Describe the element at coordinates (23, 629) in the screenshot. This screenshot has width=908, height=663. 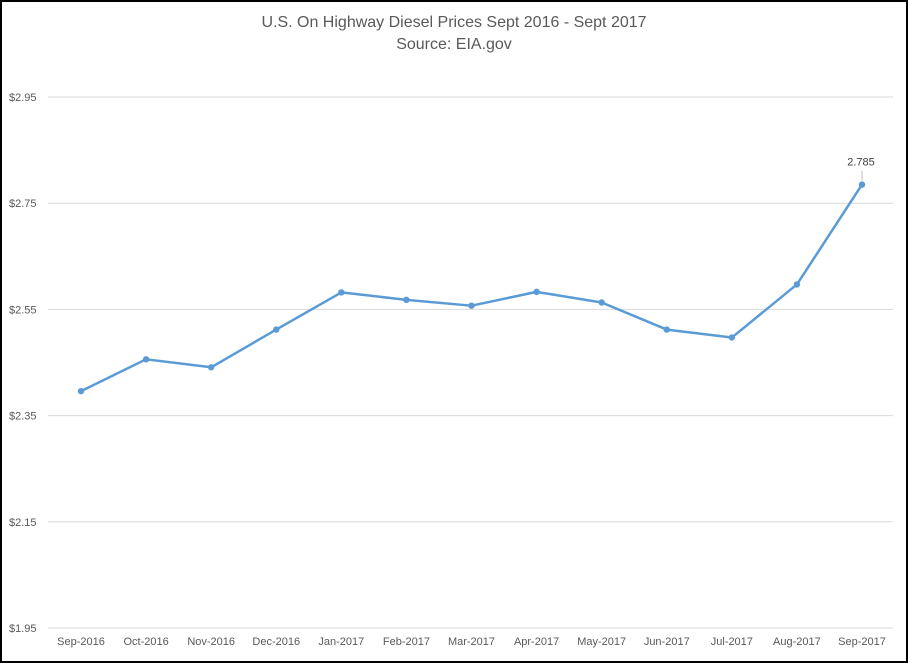
I see `y-axis-tick-label: $1.95` at that location.